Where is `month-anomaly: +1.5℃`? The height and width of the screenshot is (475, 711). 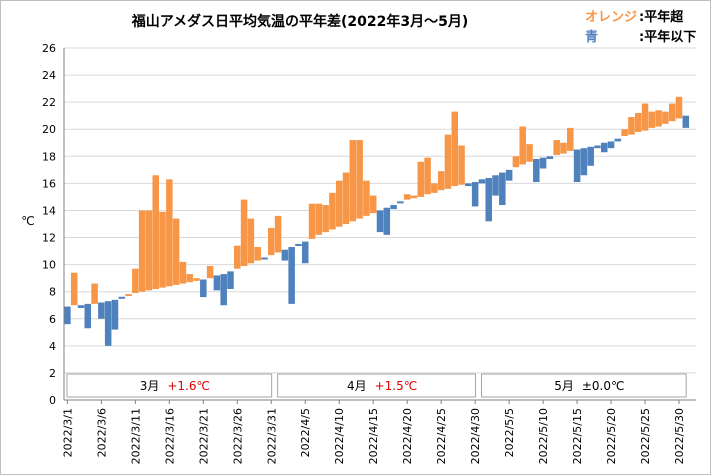
month-anomaly: +1.5℃ is located at coordinates (396, 386).